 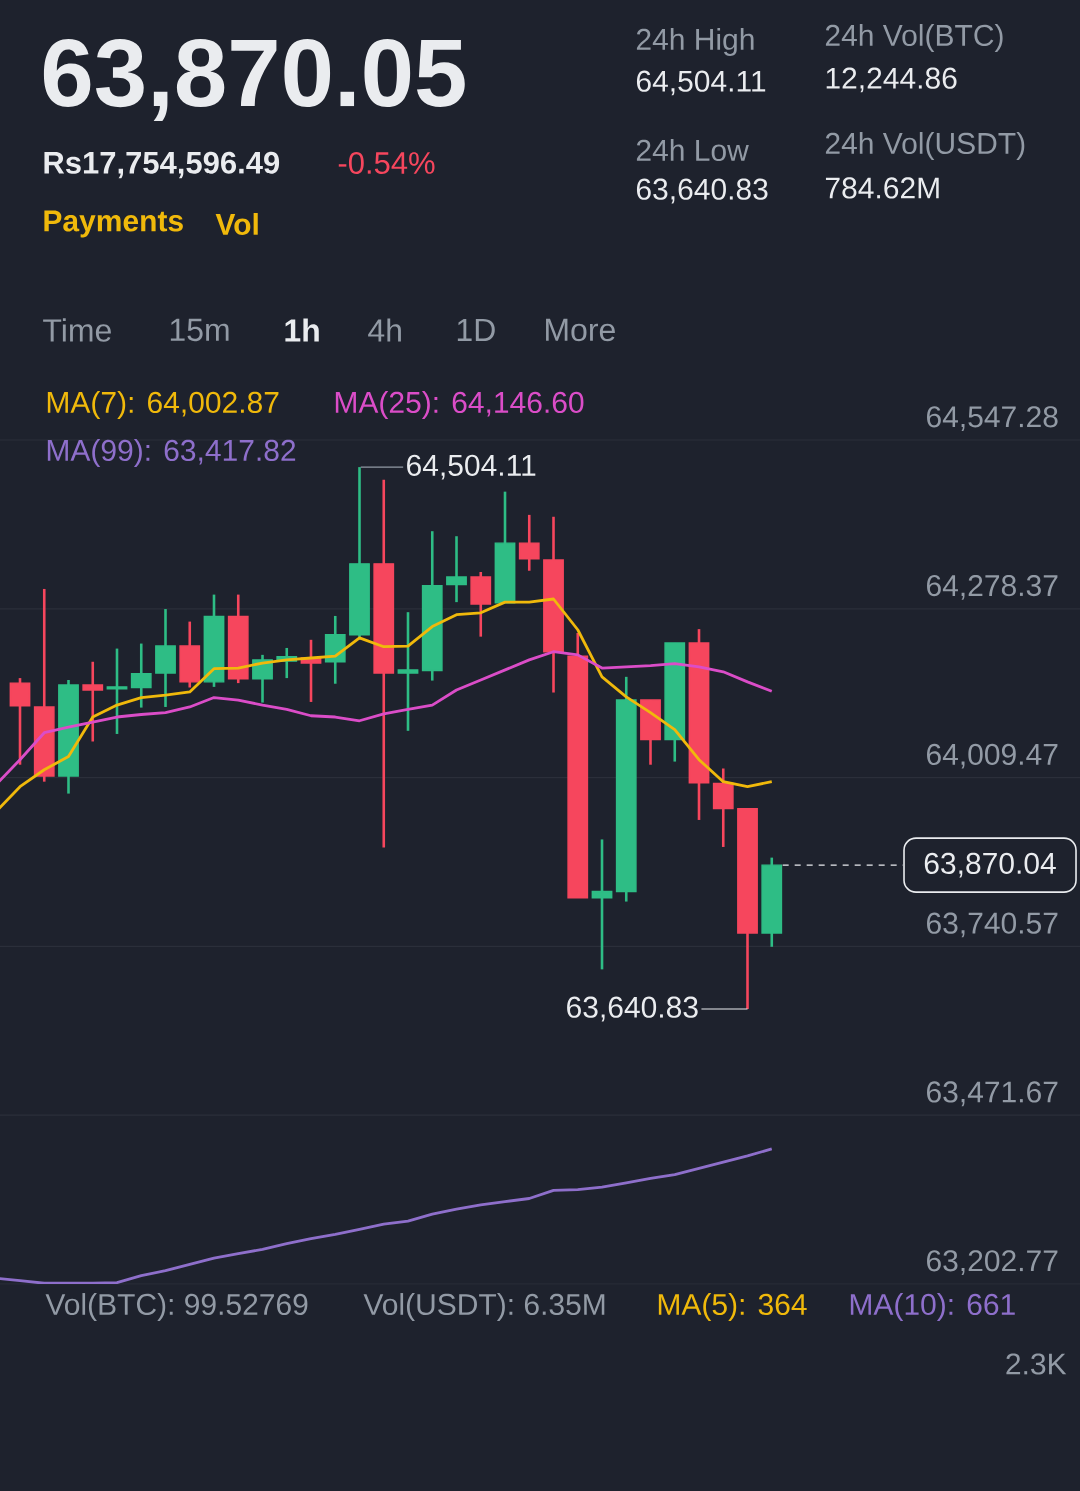 I want to click on text: 2.3K, so click(x=1036, y=1364).